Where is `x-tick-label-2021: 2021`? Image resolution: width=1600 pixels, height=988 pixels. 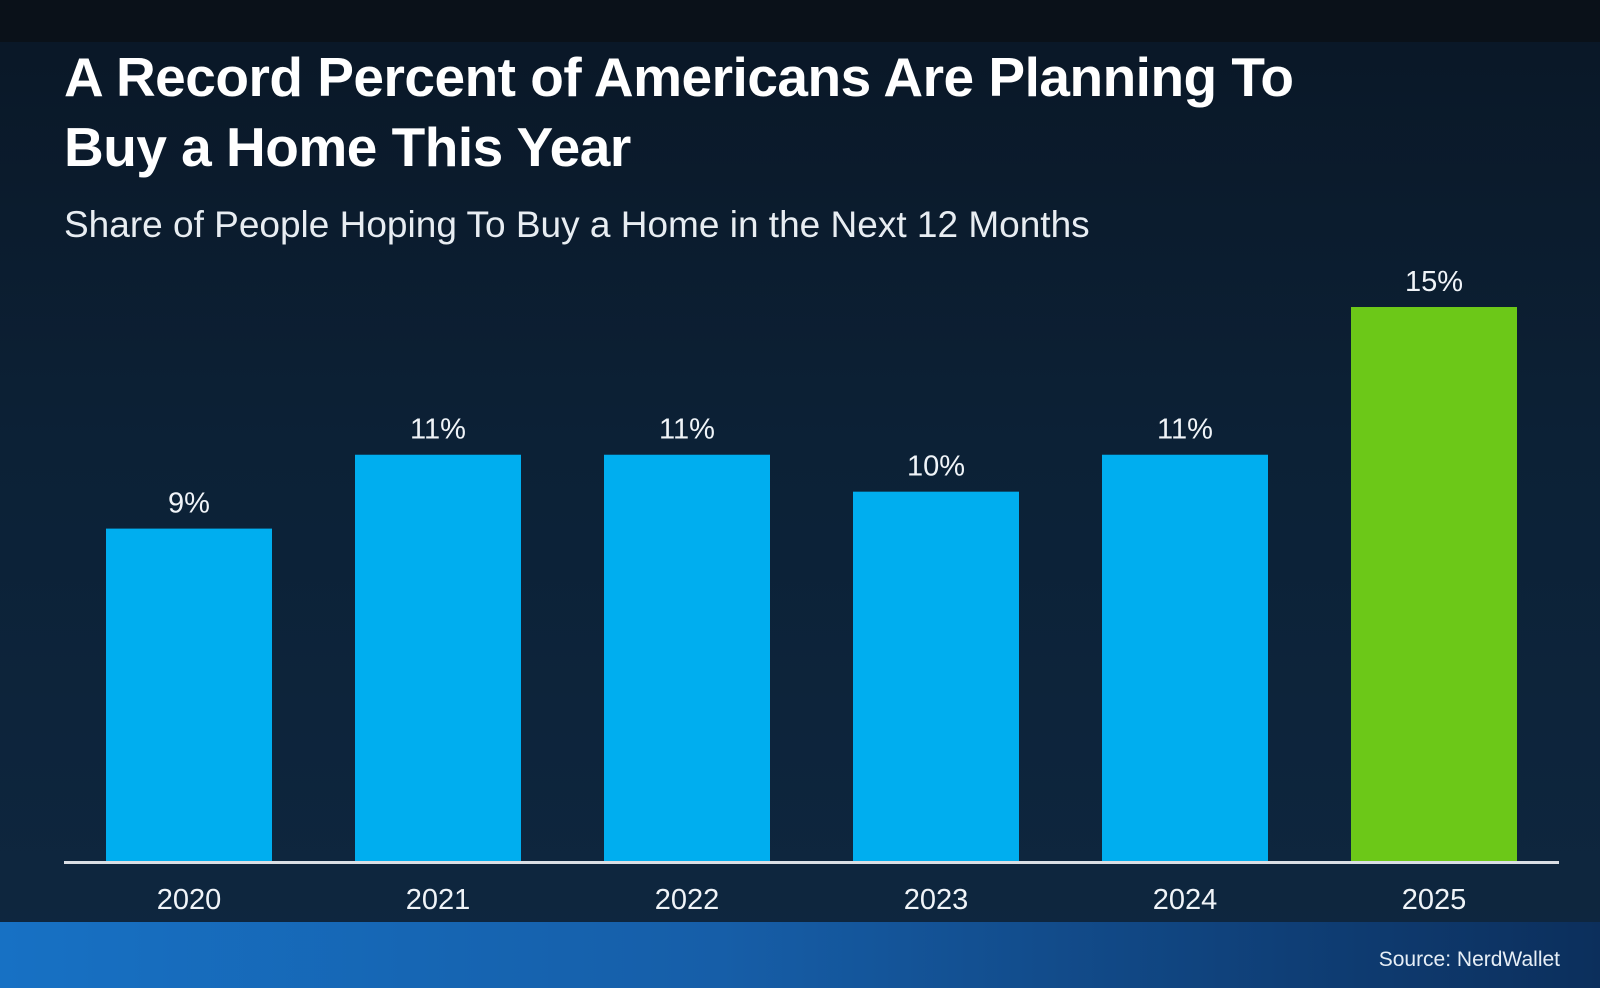 x-tick-label-2021: 2021 is located at coordinates (438, 900).